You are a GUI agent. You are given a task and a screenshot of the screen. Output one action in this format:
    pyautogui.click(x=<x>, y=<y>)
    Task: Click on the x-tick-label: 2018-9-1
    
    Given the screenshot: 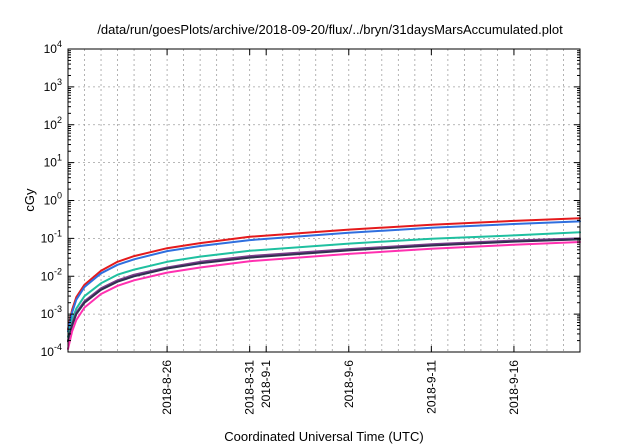 What is the action you would take?
    pyautogui.click(x=266, y=384)
    